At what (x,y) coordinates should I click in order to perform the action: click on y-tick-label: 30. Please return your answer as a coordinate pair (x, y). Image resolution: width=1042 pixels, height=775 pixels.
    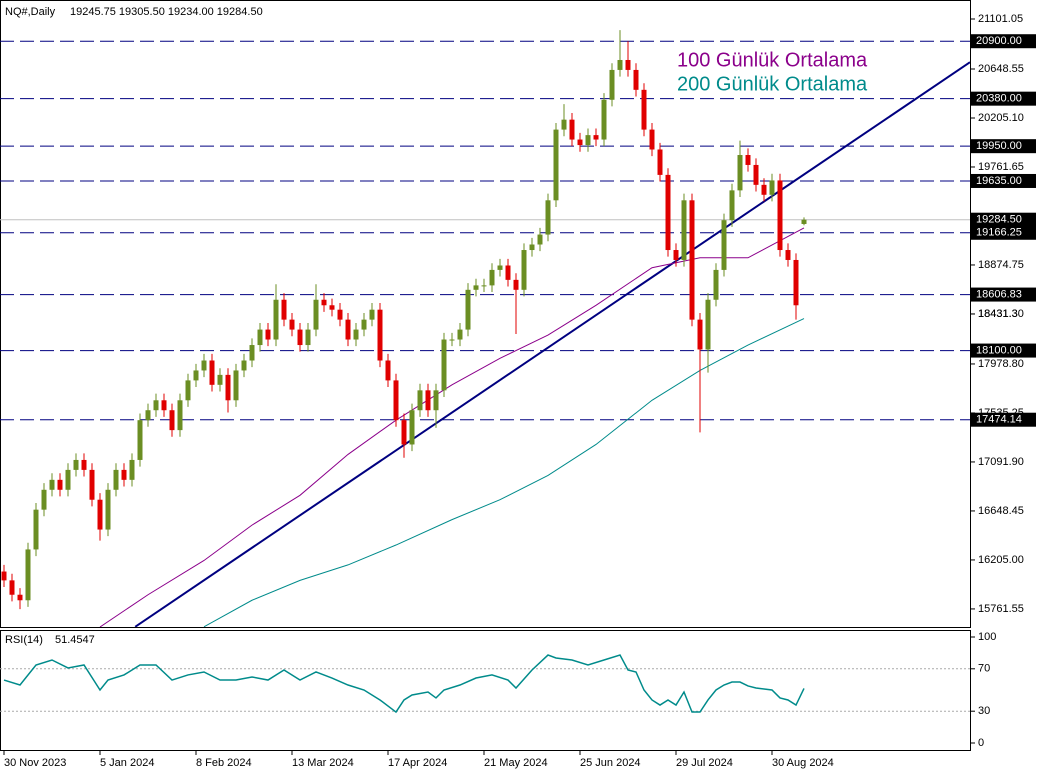
    Looking at the image, I should click on (984, 711).